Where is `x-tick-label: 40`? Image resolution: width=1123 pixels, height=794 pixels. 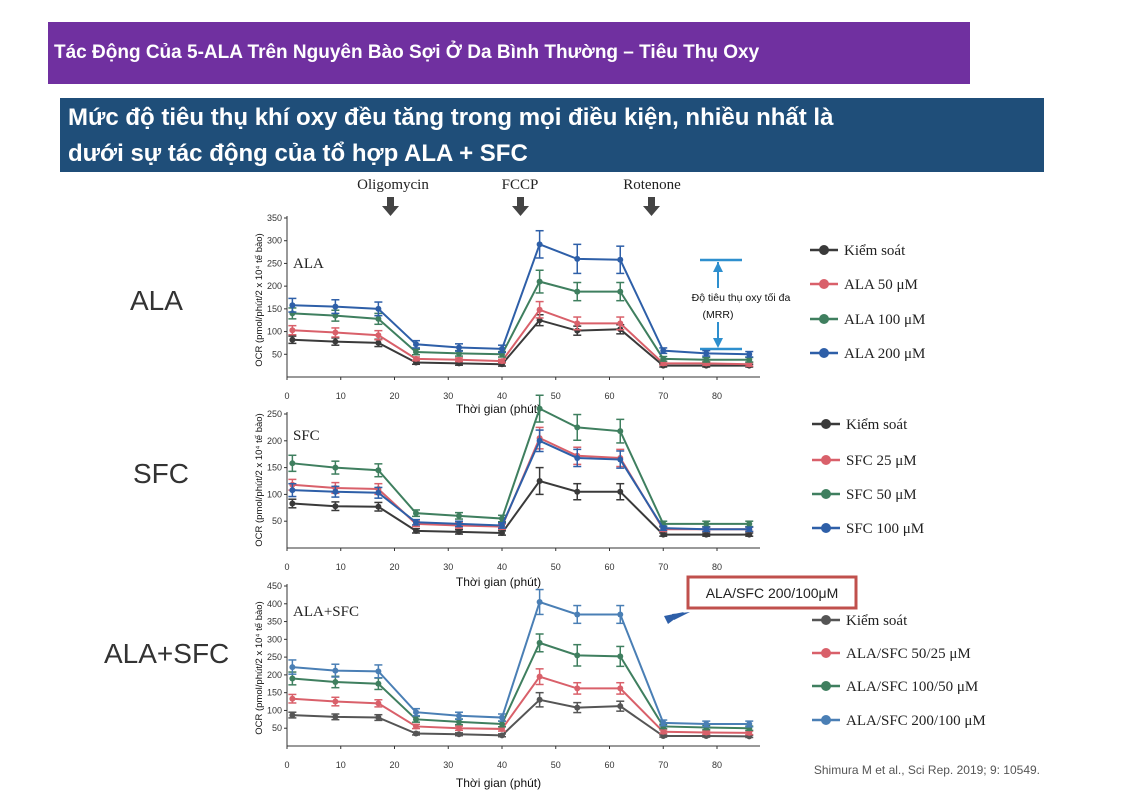
x-tick-label: 40 is located at coordinates (502, 567).